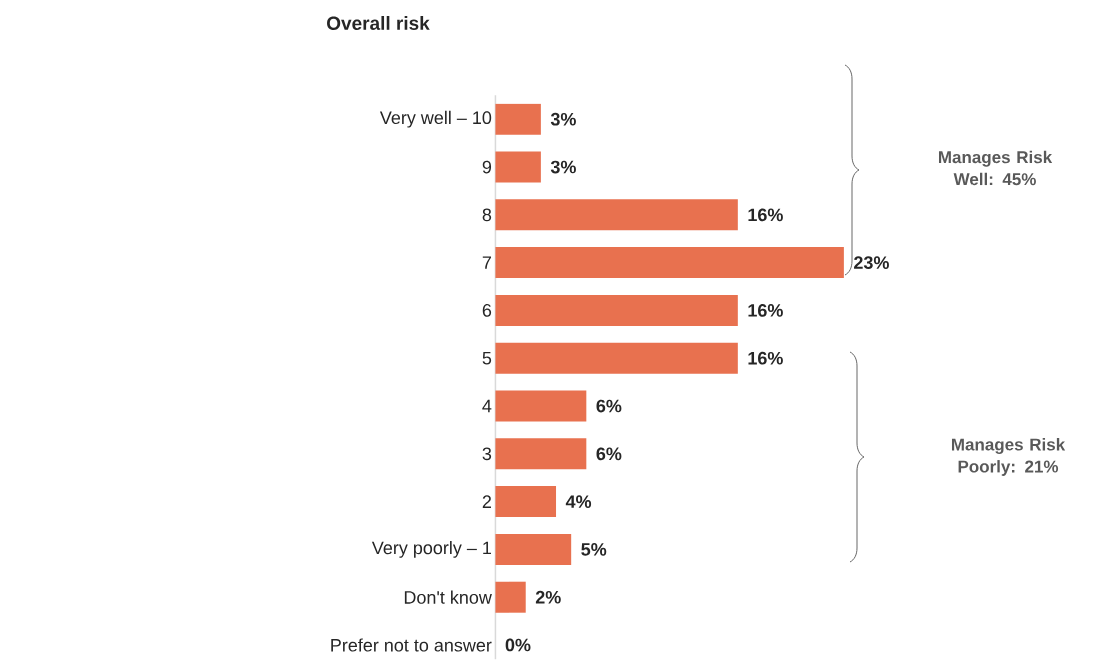  Describe the element at coordinates (548, 597) in the screenshot. I see `data-label: 2%` at that location.